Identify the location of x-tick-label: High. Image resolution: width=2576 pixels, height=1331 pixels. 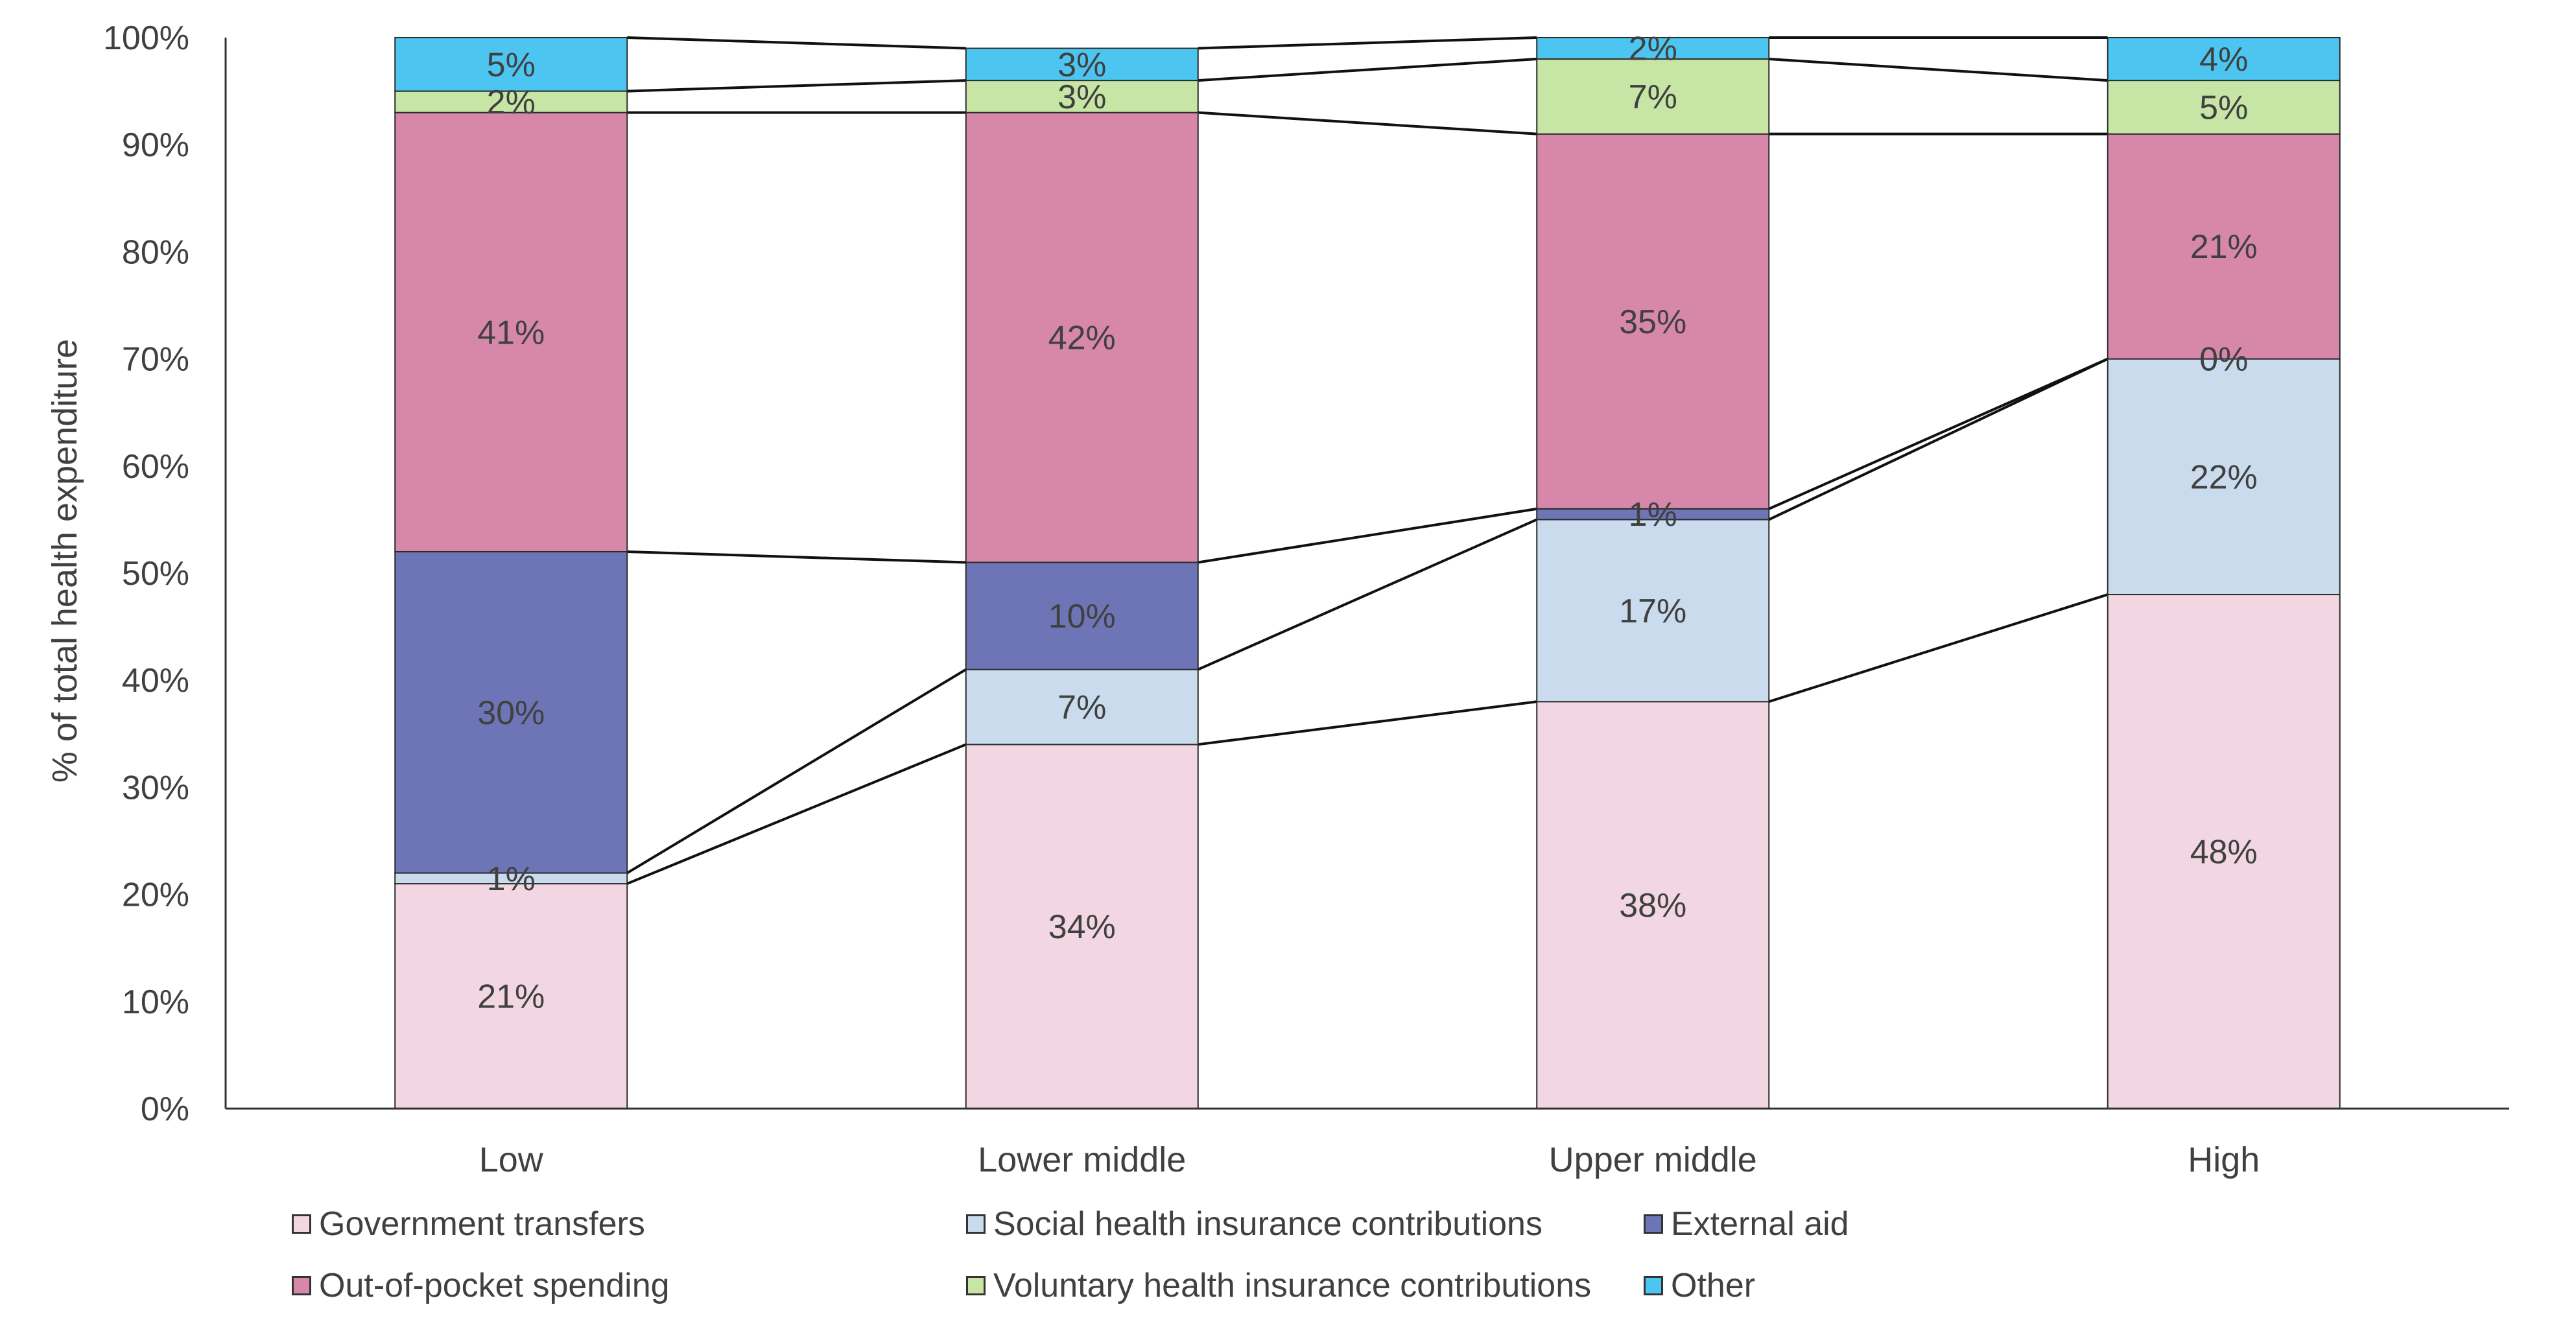
(2224, 1159).